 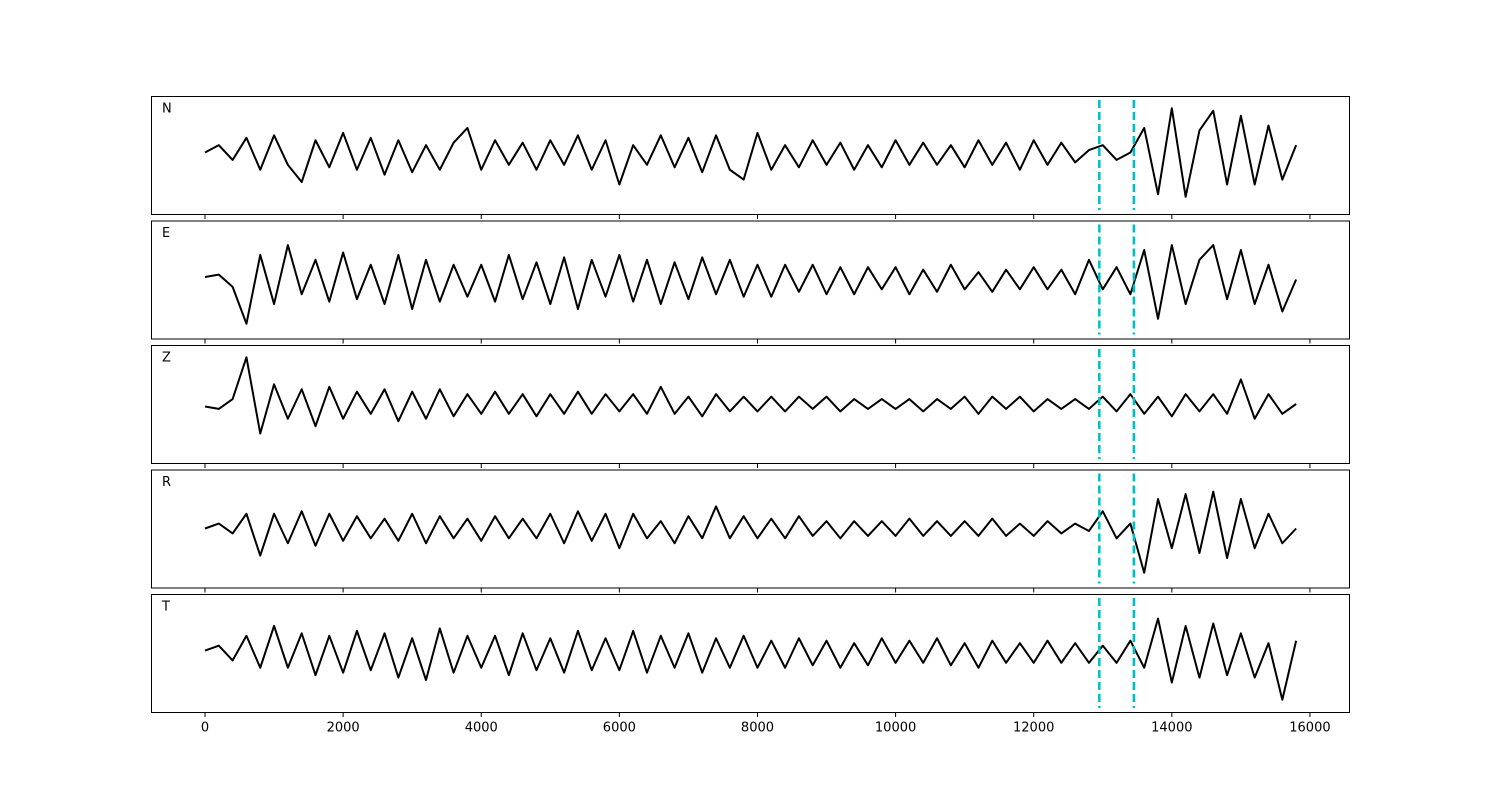 I want to click on panel-label: R, so click(x=166, y=482).